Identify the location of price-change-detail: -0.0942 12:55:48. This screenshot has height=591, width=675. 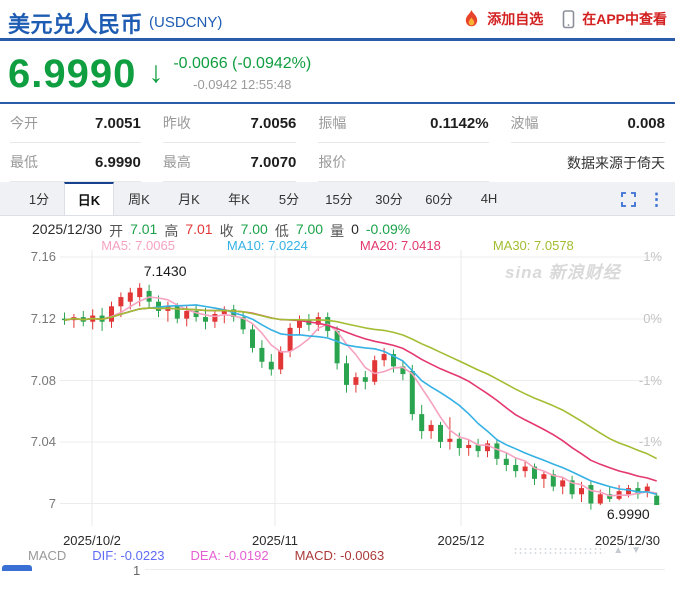
(242, 84).